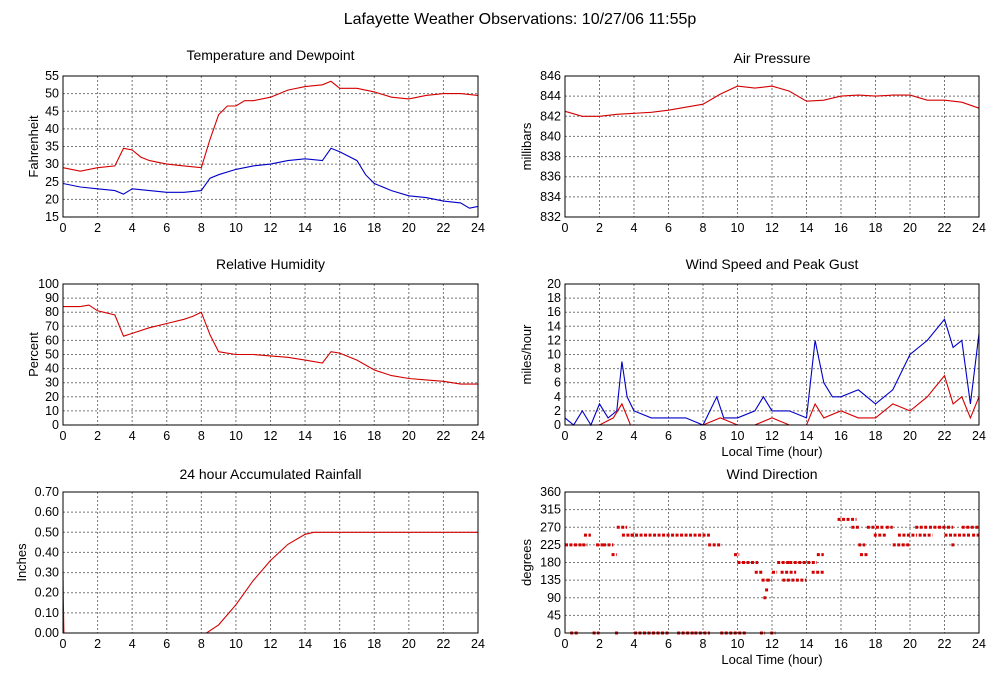  Describe the element at coordinates (550, 545) in the screenshot. I see `ytick-label: 225` at that location.